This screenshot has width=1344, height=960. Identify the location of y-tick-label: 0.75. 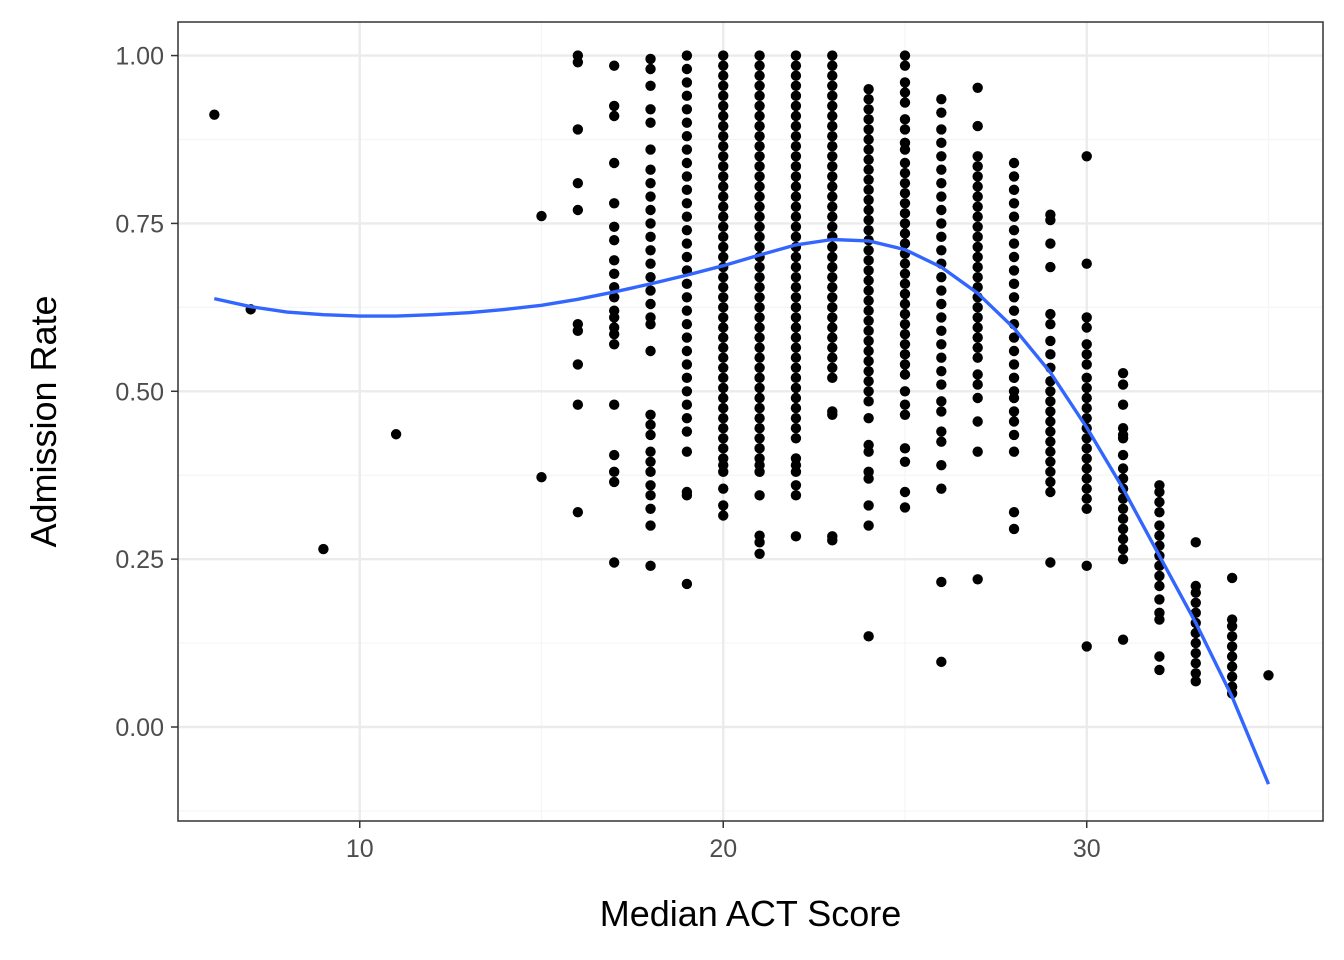
(139, 224).